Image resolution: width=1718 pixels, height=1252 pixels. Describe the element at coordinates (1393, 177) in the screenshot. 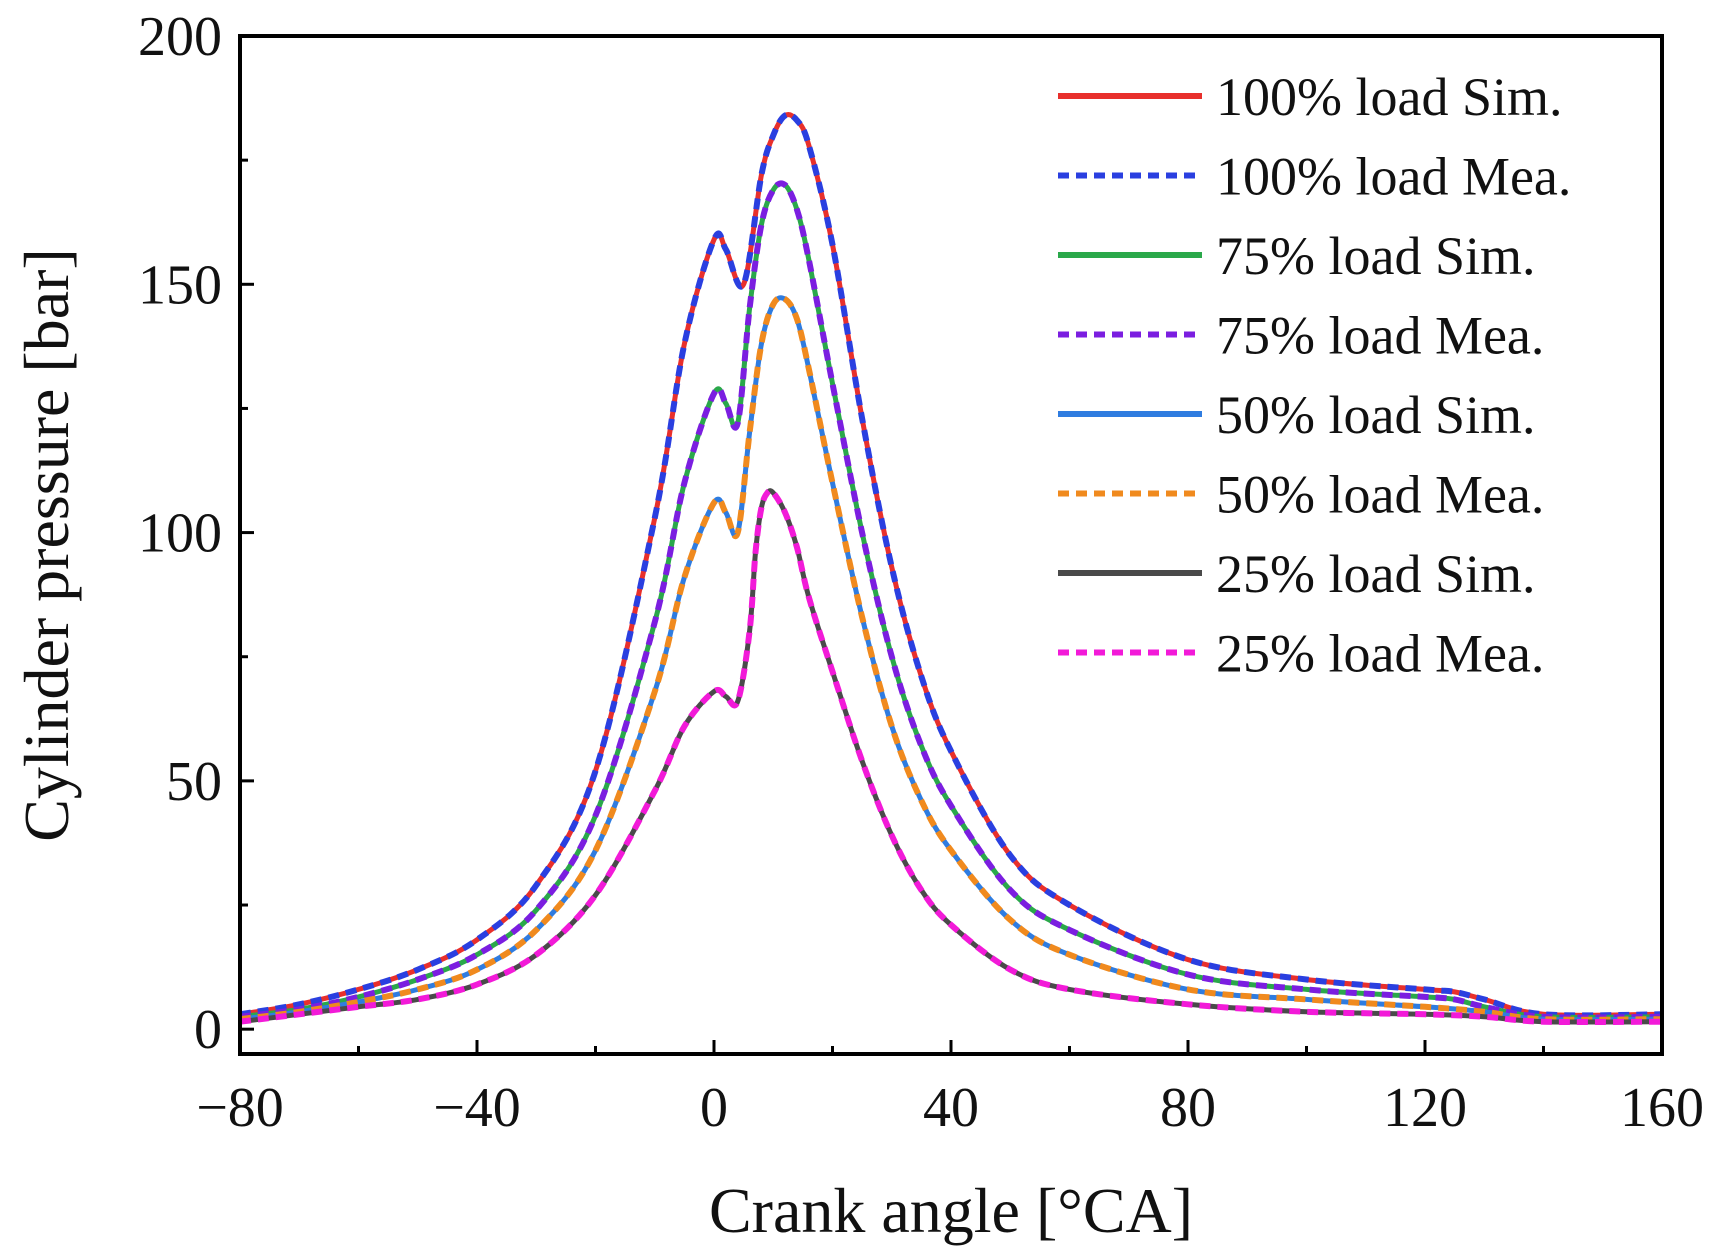

I see `legend-label: 100% load Mea.` at that location.